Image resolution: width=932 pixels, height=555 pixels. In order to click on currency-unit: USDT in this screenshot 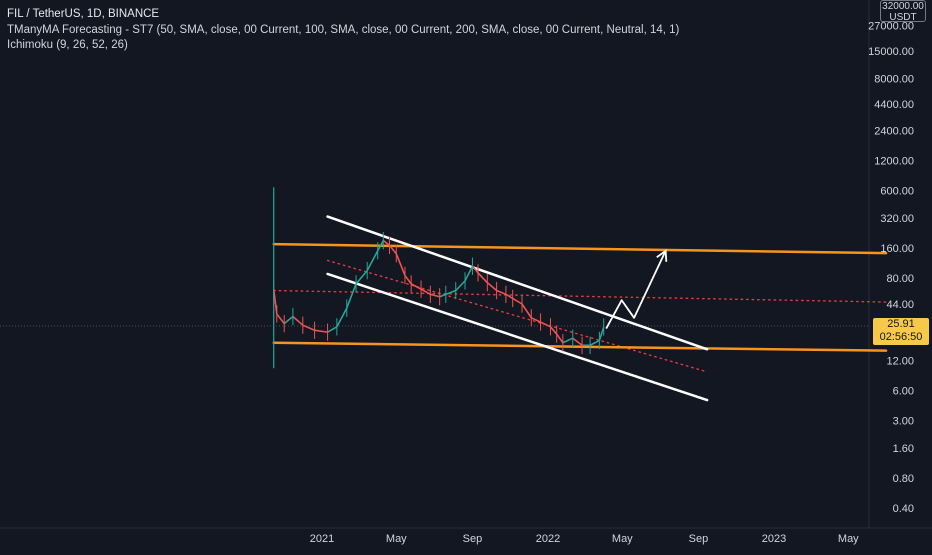, I will do `click(903, 17)`.